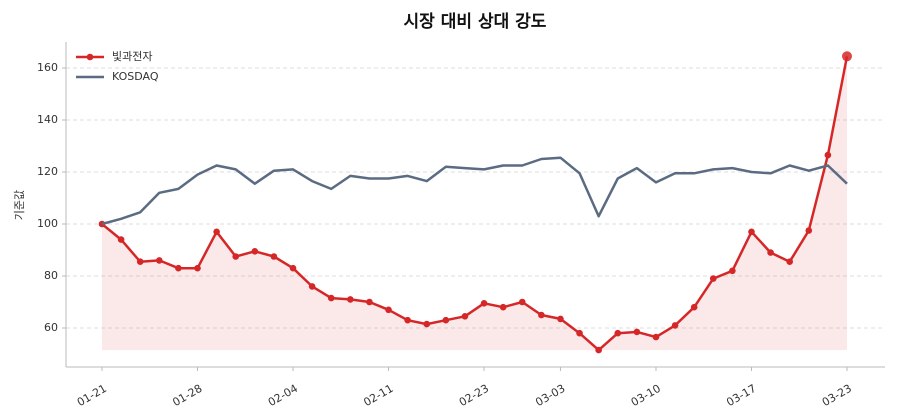  I want to click on x-tick-label: 03-17, so click(741, 395).